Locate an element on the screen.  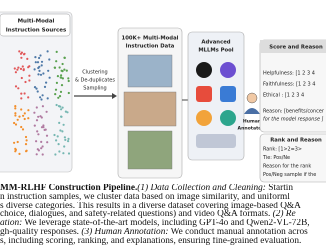
sources-panel is located at coordinates (36, 92).